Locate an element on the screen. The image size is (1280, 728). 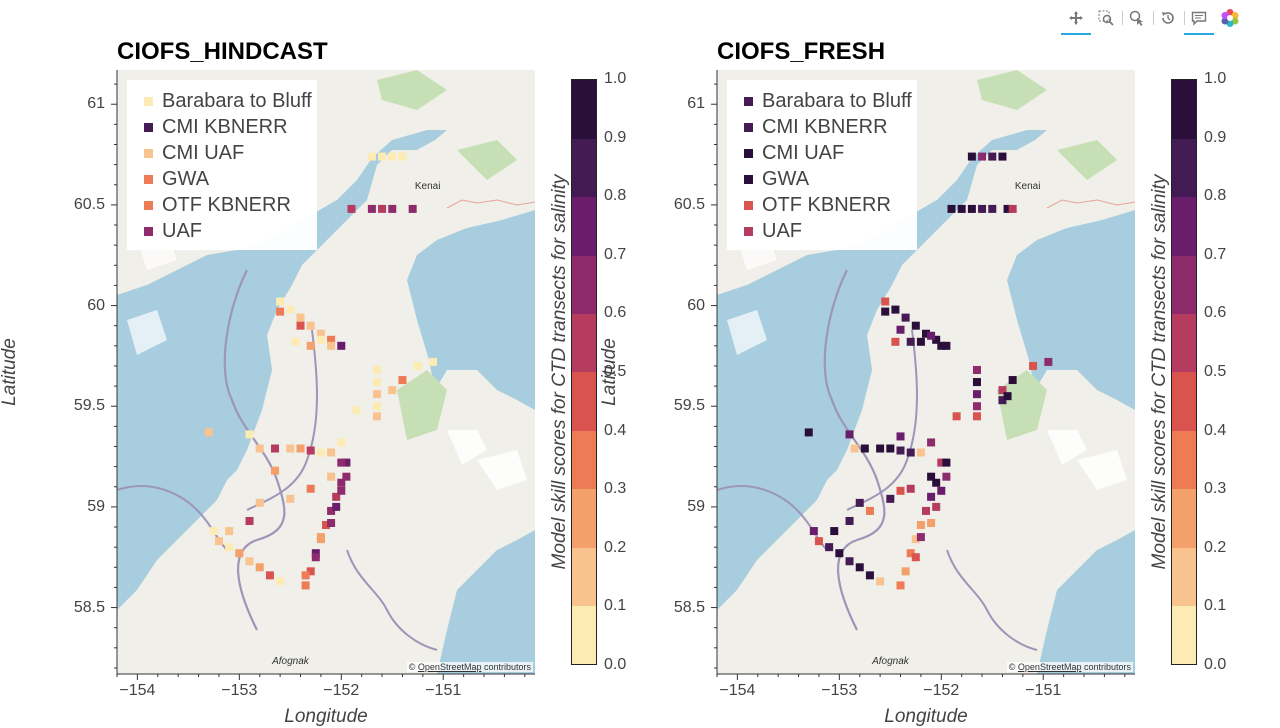
osm-link: OpenStreetMap is located at coordinates (449, 667).